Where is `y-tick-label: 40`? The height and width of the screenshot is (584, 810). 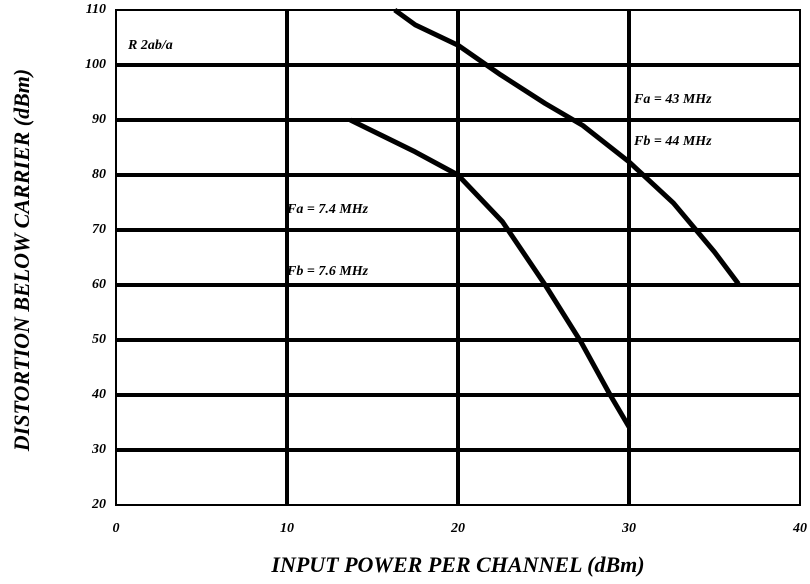 y-tick-label: 40 is located at coordinates (98, 394).